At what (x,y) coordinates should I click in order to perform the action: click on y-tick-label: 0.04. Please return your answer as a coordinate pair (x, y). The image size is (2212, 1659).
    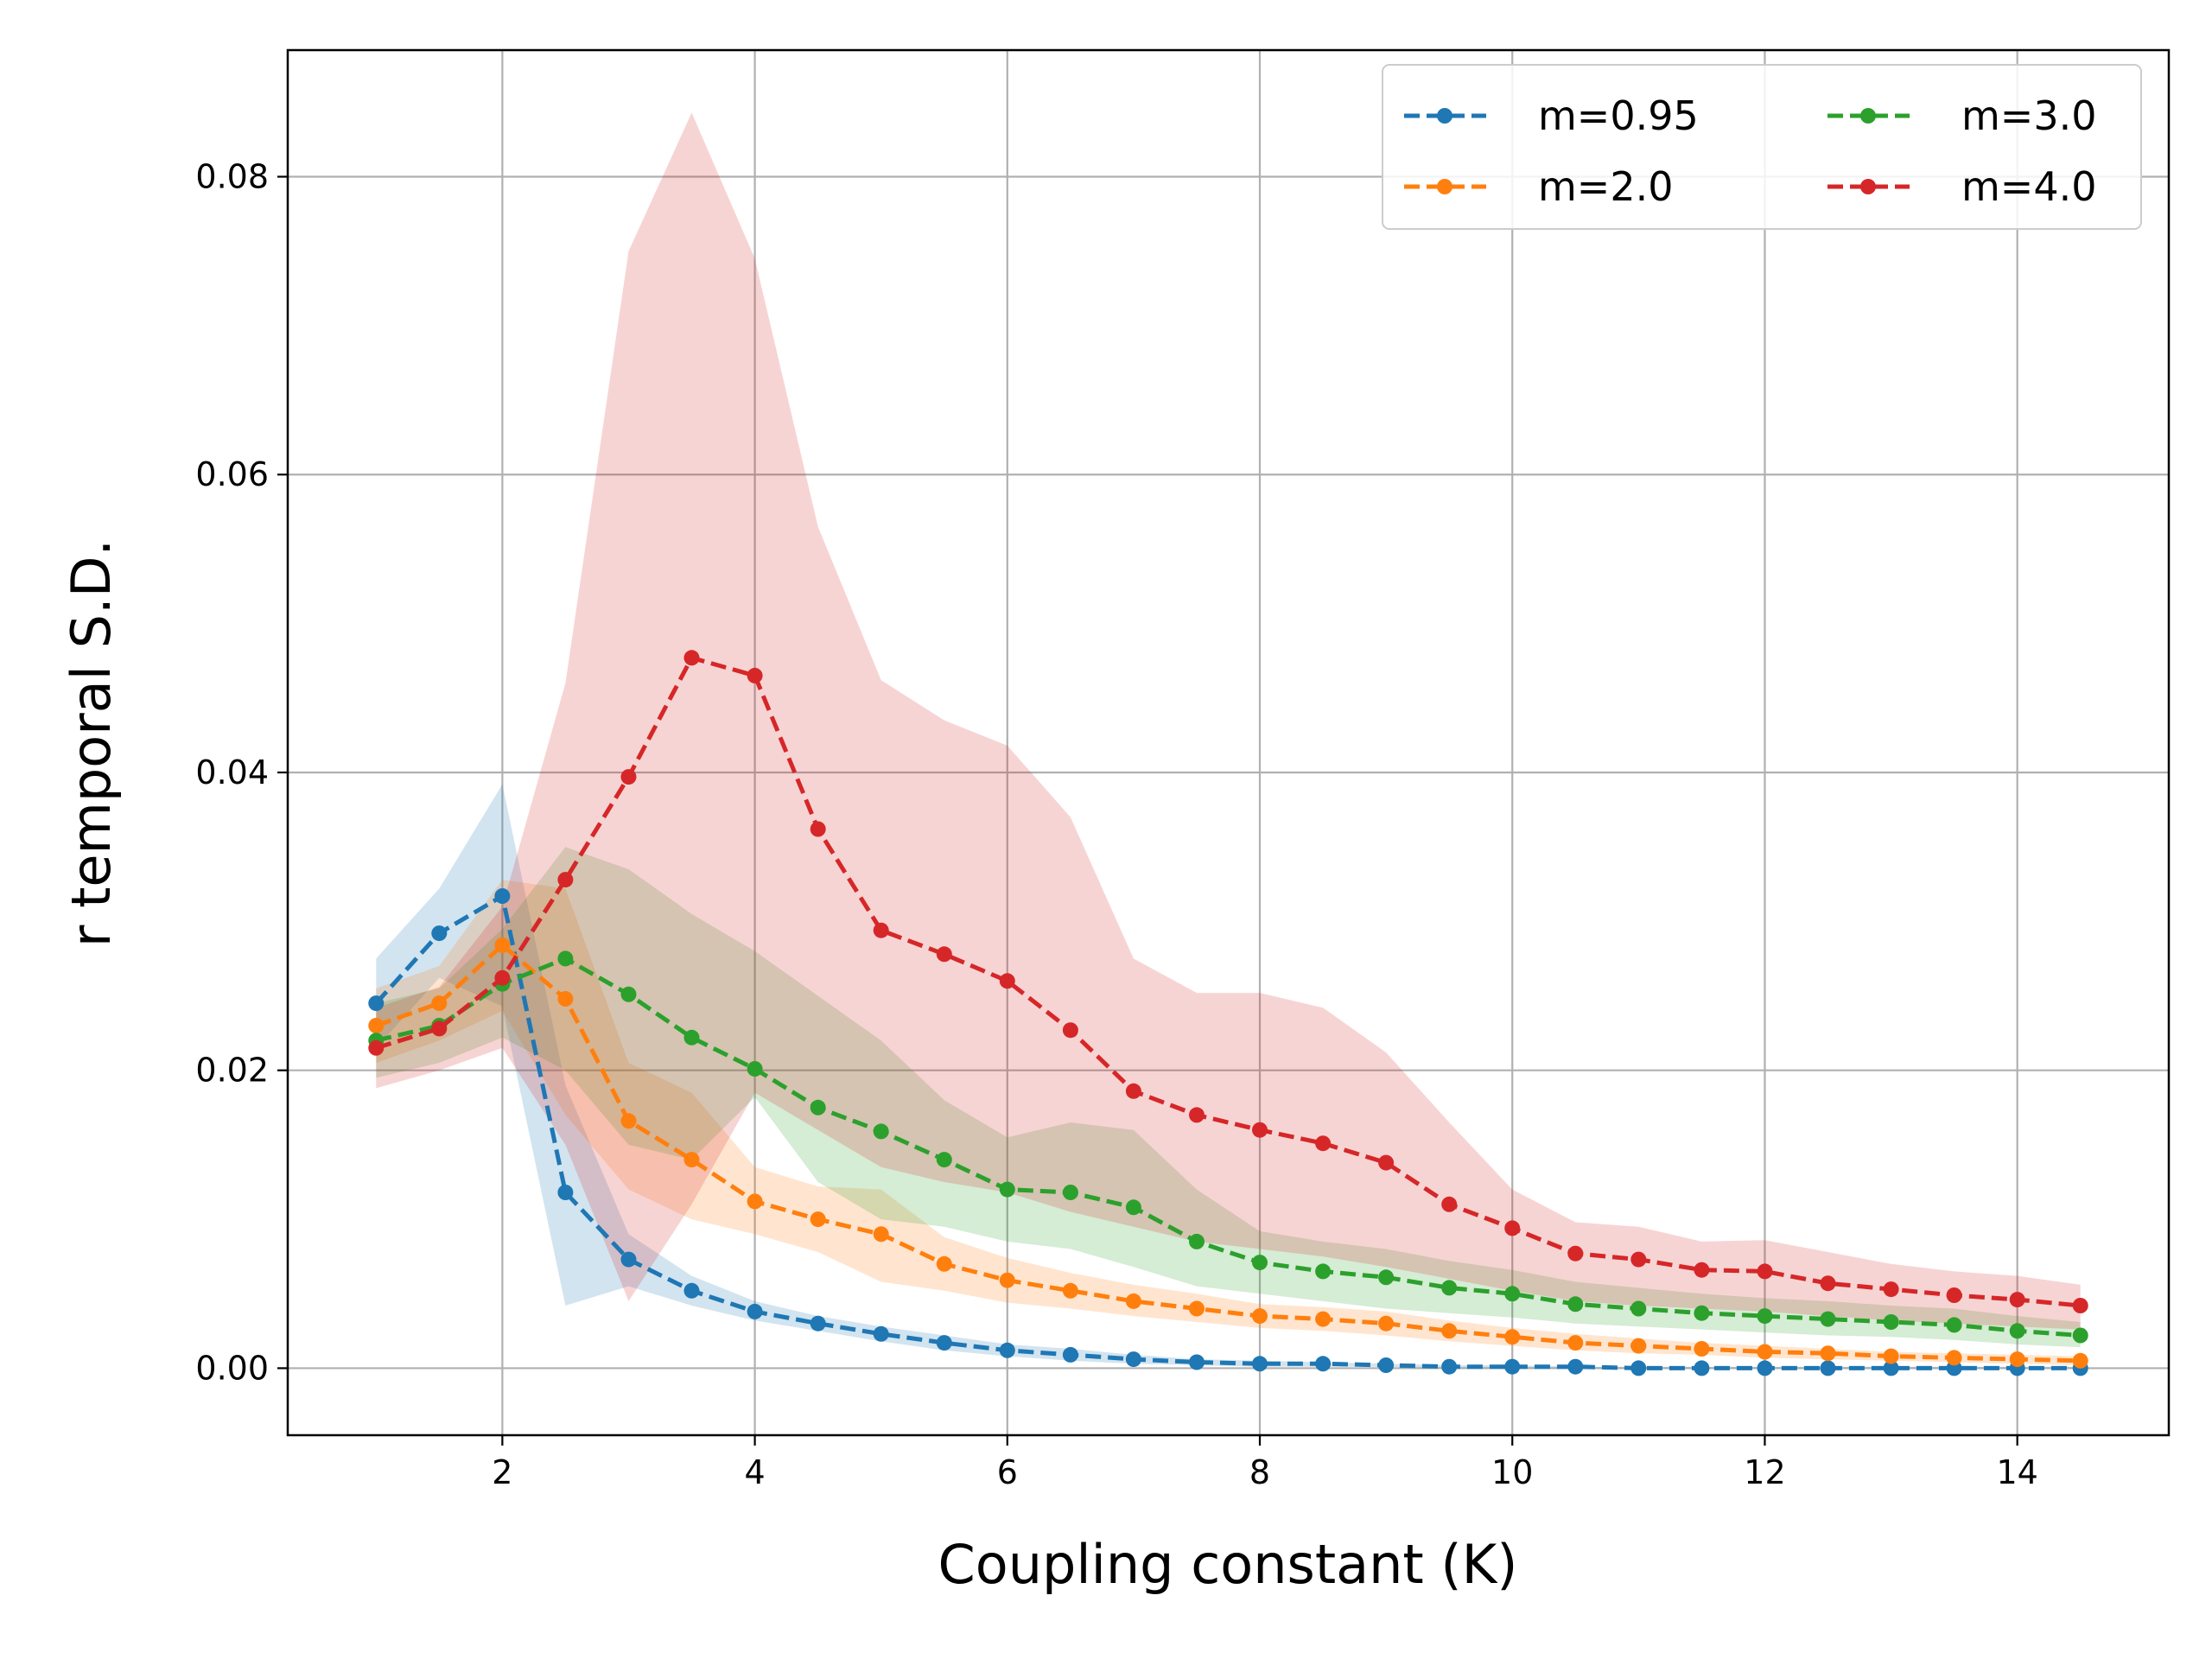
    Looking at the image, I should click on (232, 772).